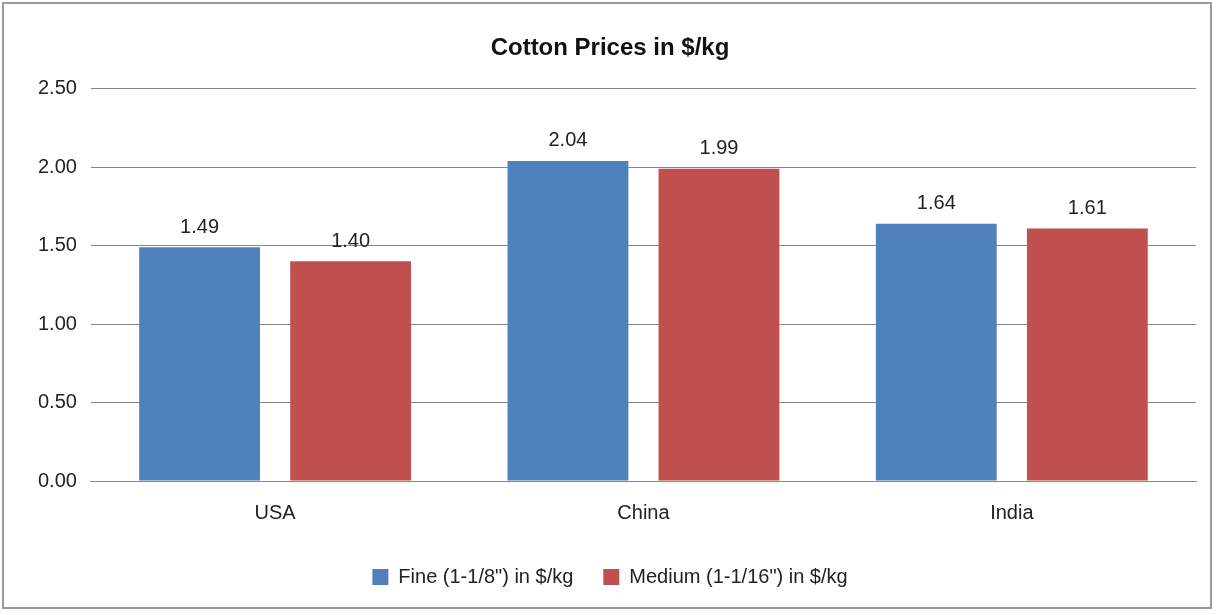 This screenshot has height=615, width=1218. Describe the element at coordinates (936, 202) in the screenshot. I see `data-label: 1.64` at that location.